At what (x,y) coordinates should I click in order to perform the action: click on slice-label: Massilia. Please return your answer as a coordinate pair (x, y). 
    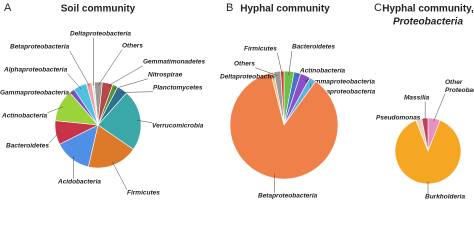
    Looking at the image, I should click on (417, 98).